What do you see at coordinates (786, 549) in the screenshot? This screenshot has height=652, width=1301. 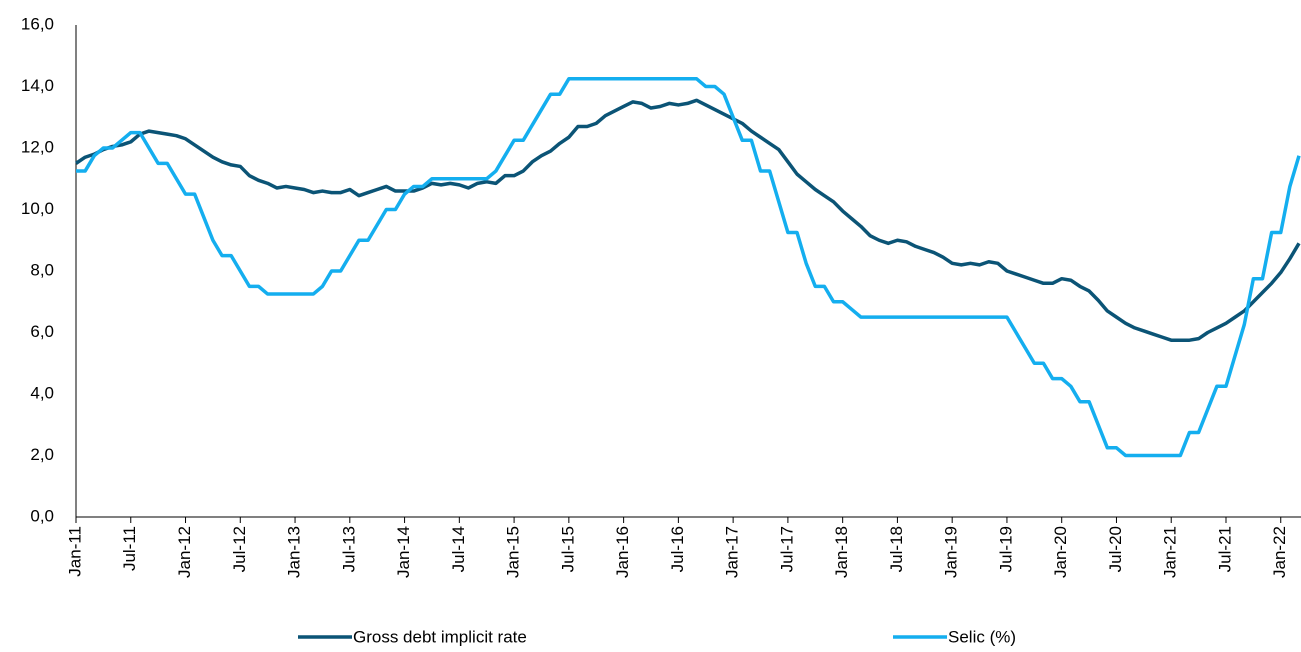 I see `x-tick-label: Jul-17` at bounding box center [786, 549].